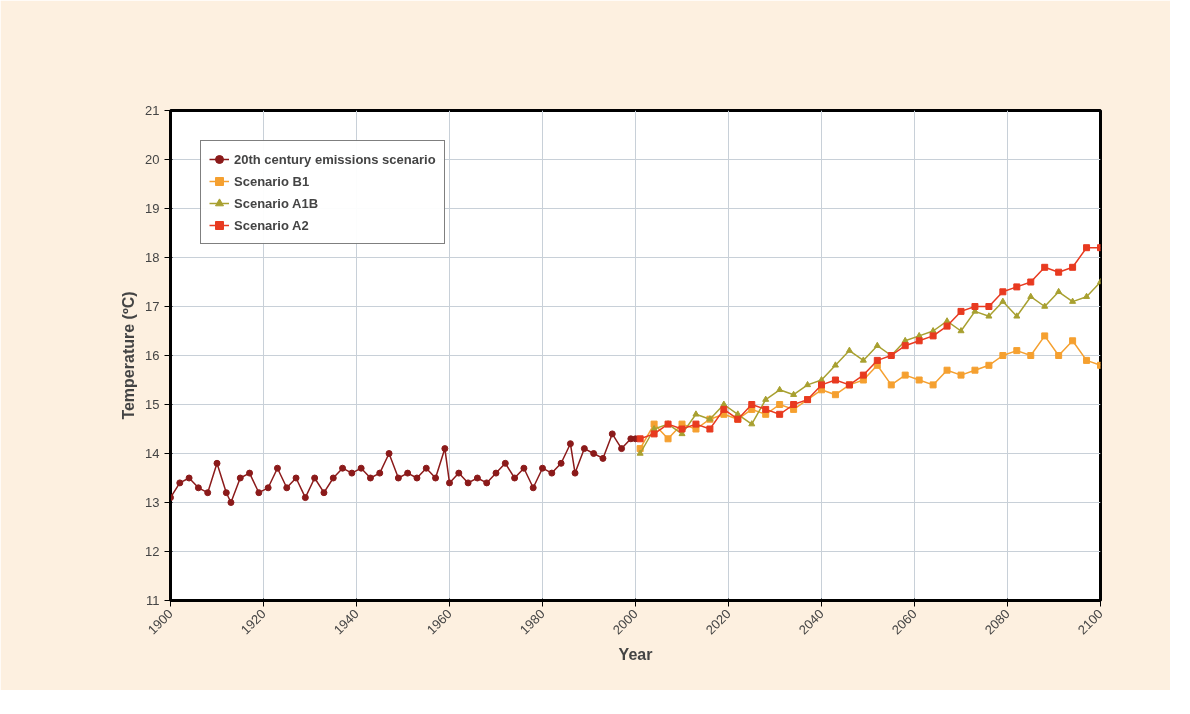 The height and width of the screenshot is (714, 1190). What do you see at coordinates (153, 600) in the screenshot?
I see `y-tick-label: 11` at bounding box center [153, 600].